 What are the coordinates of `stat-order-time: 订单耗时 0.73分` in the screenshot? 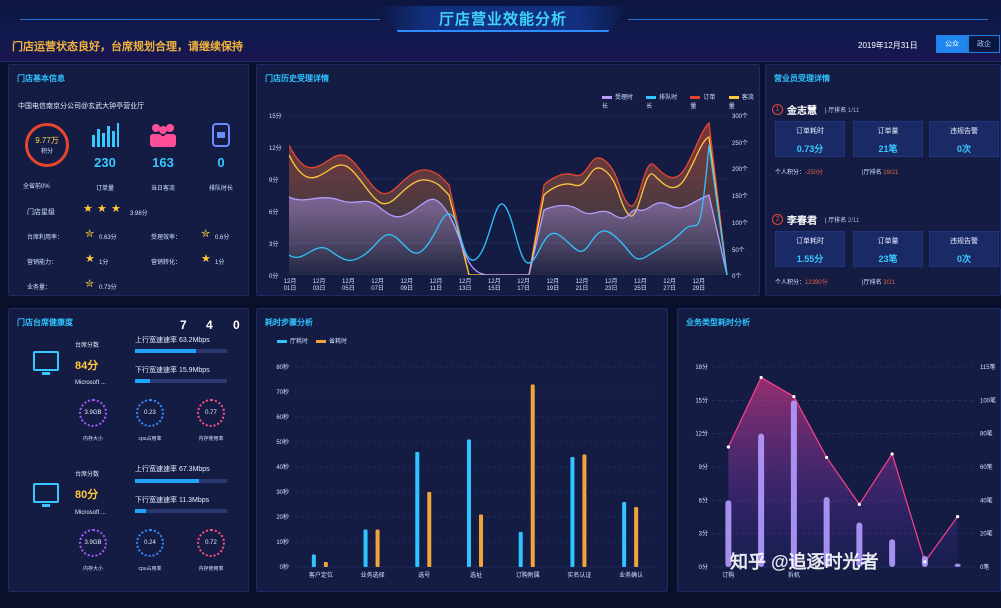 It's located at (810, 139).